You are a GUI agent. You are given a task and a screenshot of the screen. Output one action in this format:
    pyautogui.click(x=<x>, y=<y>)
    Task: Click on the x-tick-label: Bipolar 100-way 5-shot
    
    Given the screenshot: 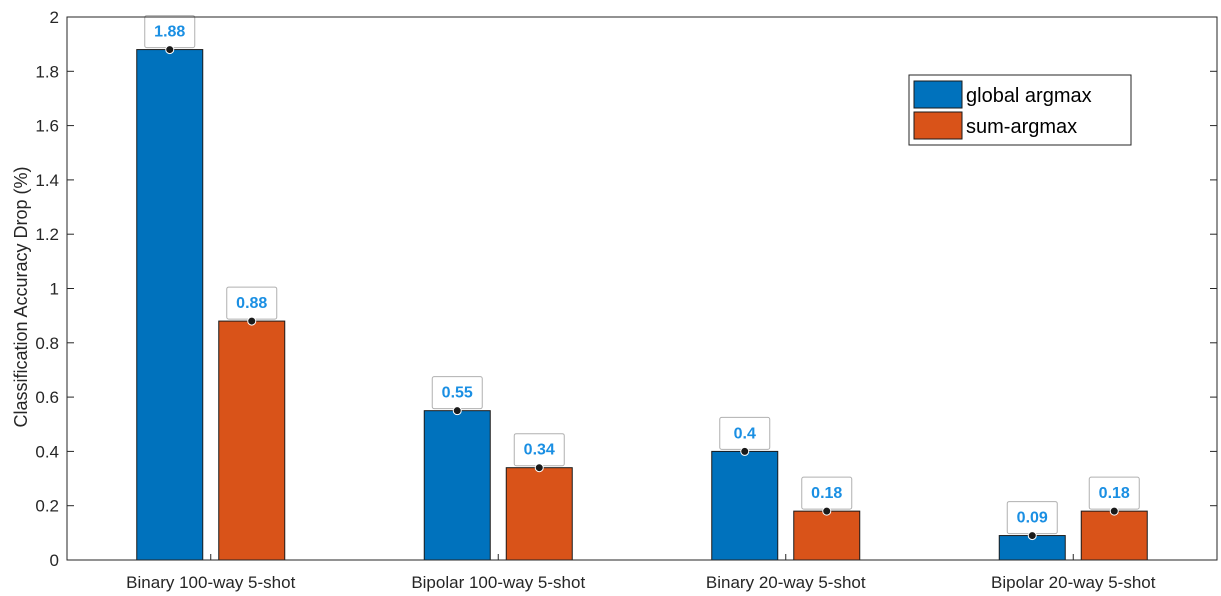 What is the action you would take?
    pyautogui.click(x=498, y=582)
    